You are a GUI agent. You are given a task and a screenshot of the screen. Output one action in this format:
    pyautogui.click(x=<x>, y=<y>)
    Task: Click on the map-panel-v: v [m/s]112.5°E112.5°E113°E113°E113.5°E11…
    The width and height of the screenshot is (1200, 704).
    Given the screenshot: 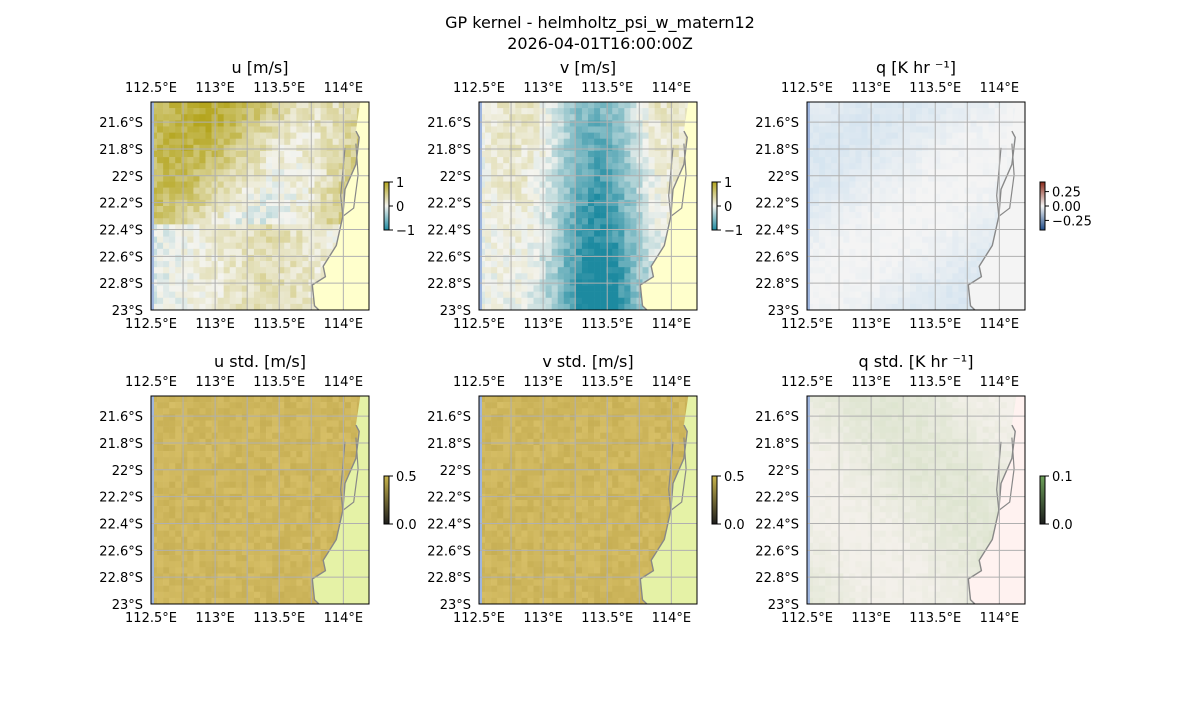 What is the action you would take?
    pyautogui.click(x=585, y=195)
    